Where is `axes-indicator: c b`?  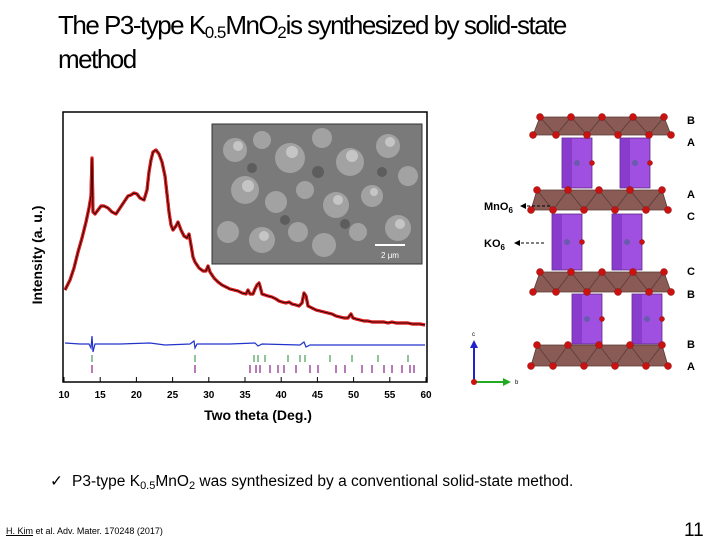
axes-indicator: c b is located at coordinates (494, 359).